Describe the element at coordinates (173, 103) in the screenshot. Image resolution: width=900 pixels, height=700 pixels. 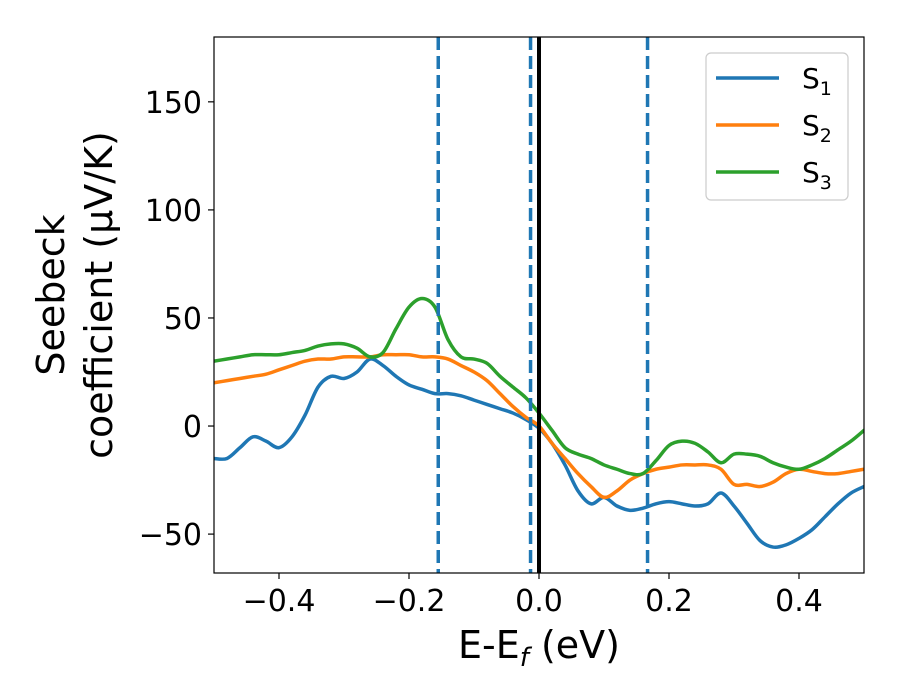
I see `y-tick-label: 150` at that location.